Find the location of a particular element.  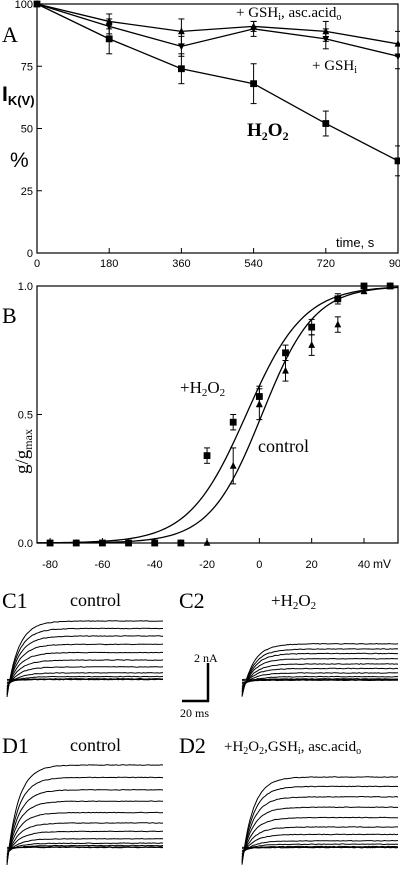

b-x-tick-label--60: -60 is located at coordinates (102, 565).